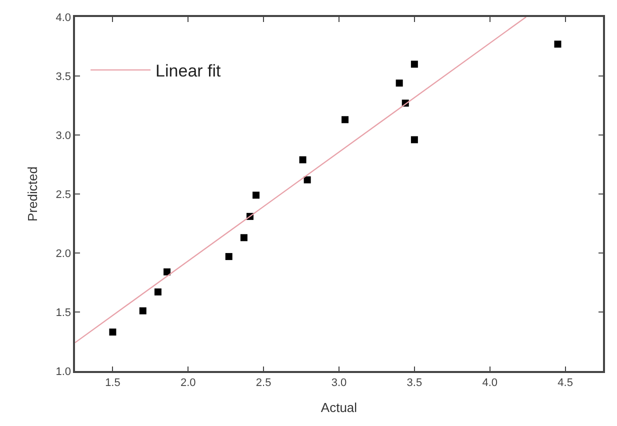 The width and height of the screenshot is (617, 426). What do you see at coordinates (112, 382) in the screenshot?
I see `x-tick-label: 1.5` at bounding box center [112, 382].